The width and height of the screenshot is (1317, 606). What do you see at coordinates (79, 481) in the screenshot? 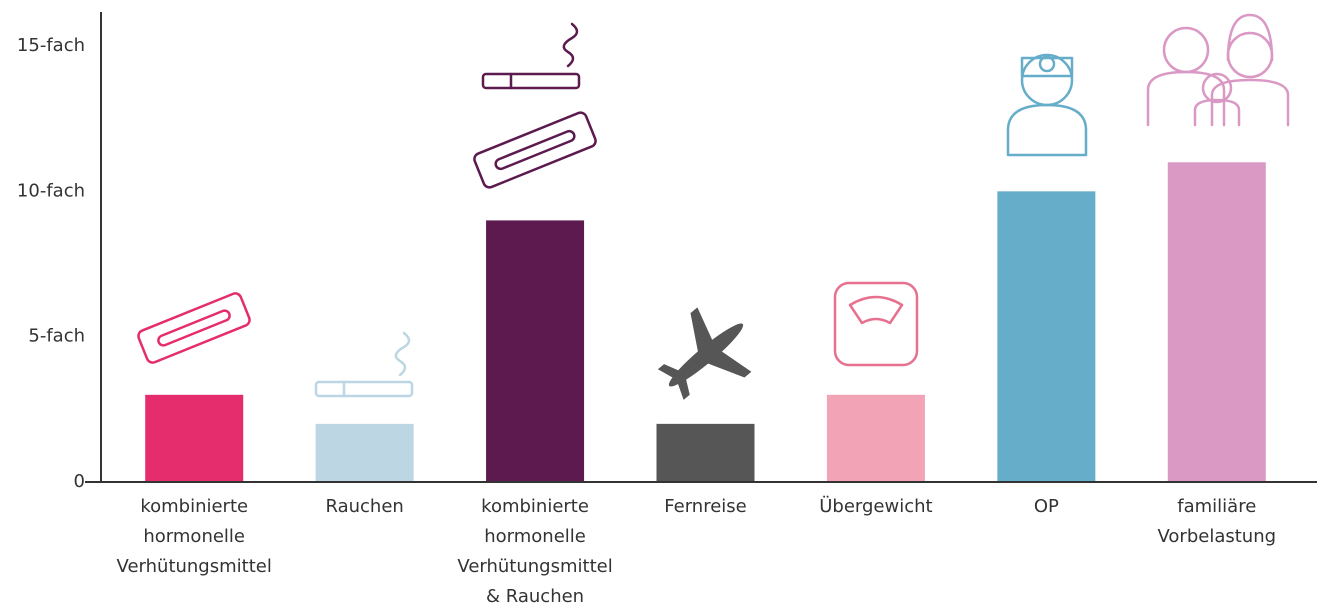
I see `y-tick-label: 0` at bounding box center [79, 481].